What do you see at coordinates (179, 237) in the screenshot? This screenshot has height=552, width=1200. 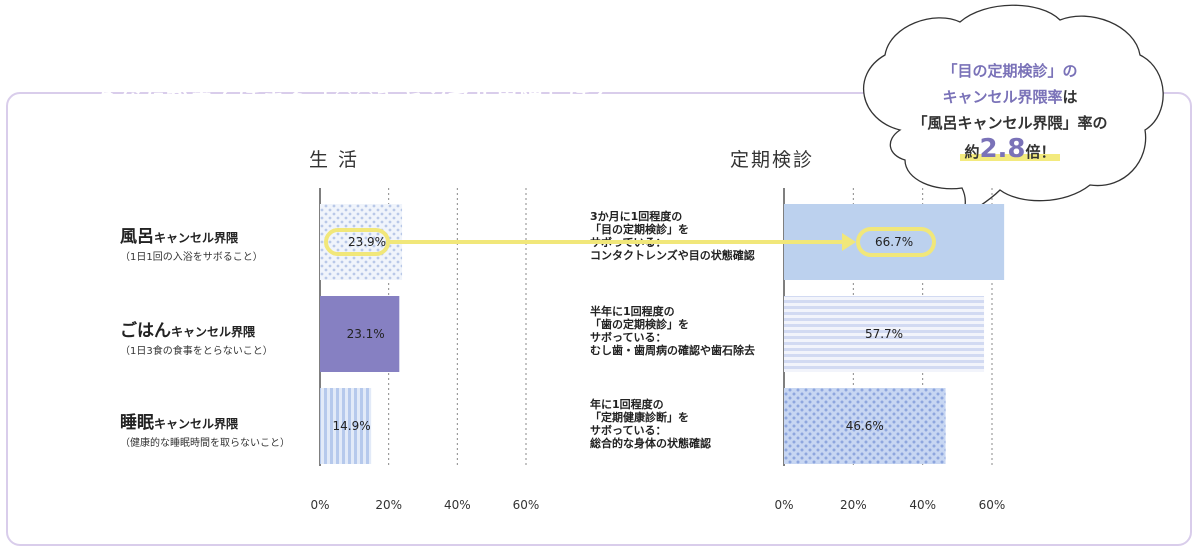 I see `category-label-bath: 風呂キャンセル界隈` at bounding box center [179, 237].